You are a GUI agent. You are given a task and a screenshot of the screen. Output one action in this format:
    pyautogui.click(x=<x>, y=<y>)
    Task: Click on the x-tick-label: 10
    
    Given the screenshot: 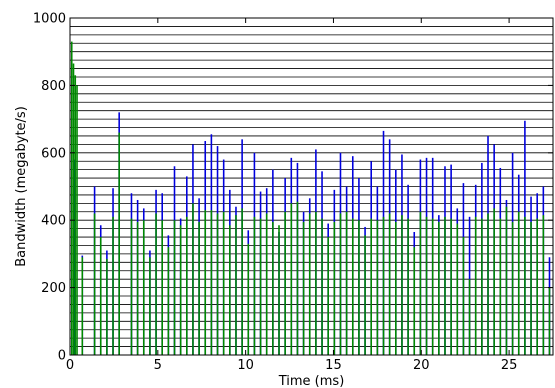 What is the action you would take?
    pyautogui.click(x=245, y=365)
    